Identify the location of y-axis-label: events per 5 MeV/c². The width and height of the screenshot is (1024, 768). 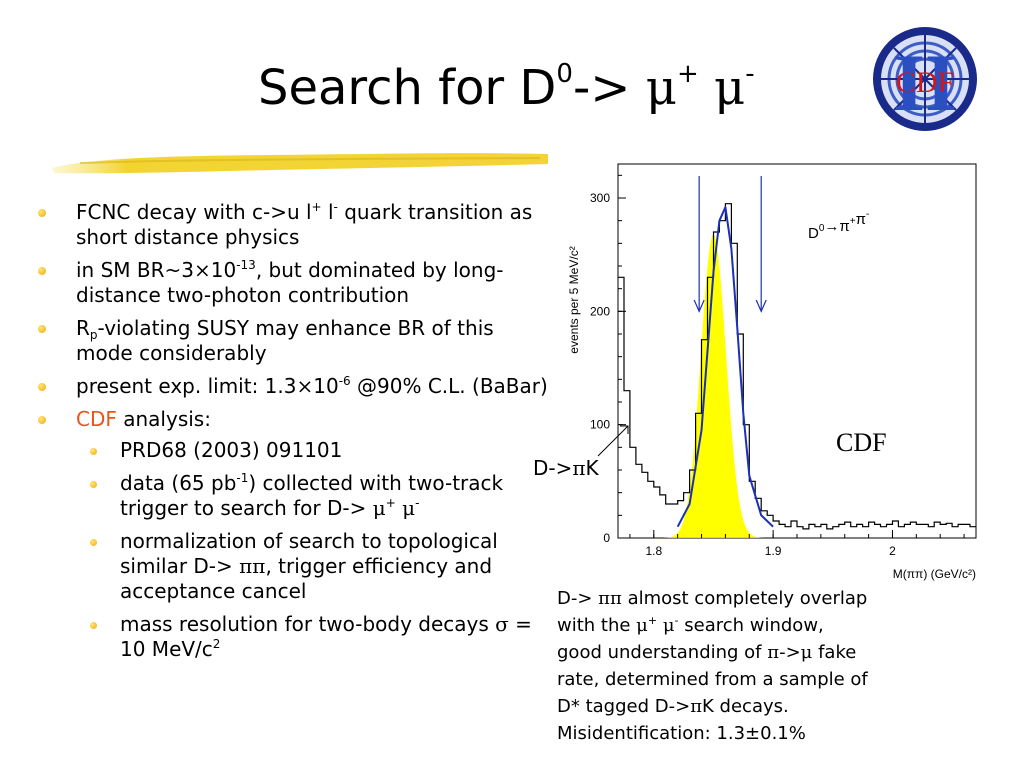
(574, 299).